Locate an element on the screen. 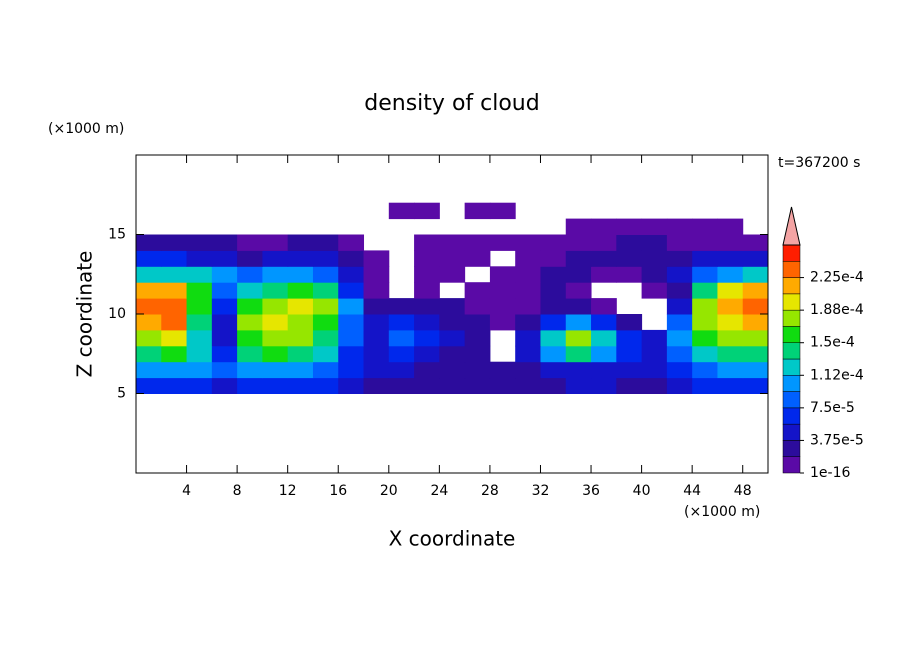 The image size is (904, 654). x-tick-label: 36 is located at coordinates (591, 491).